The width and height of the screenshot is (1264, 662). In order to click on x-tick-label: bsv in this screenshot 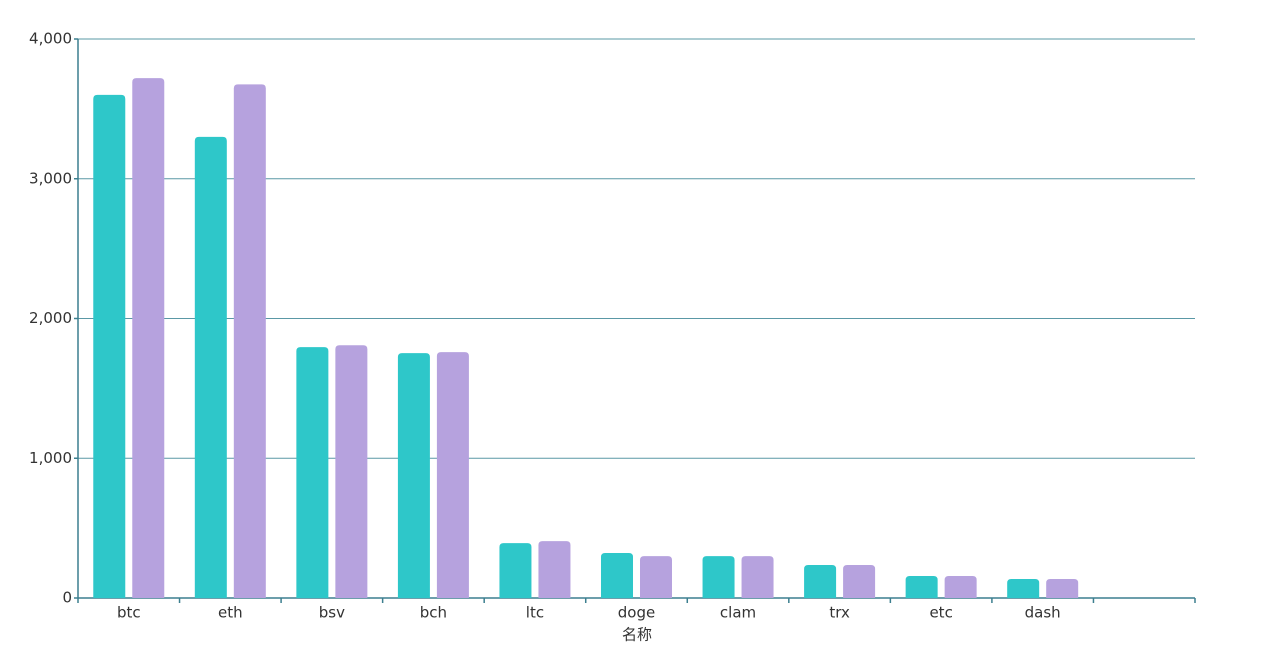, I will do `click(332, 613)`.